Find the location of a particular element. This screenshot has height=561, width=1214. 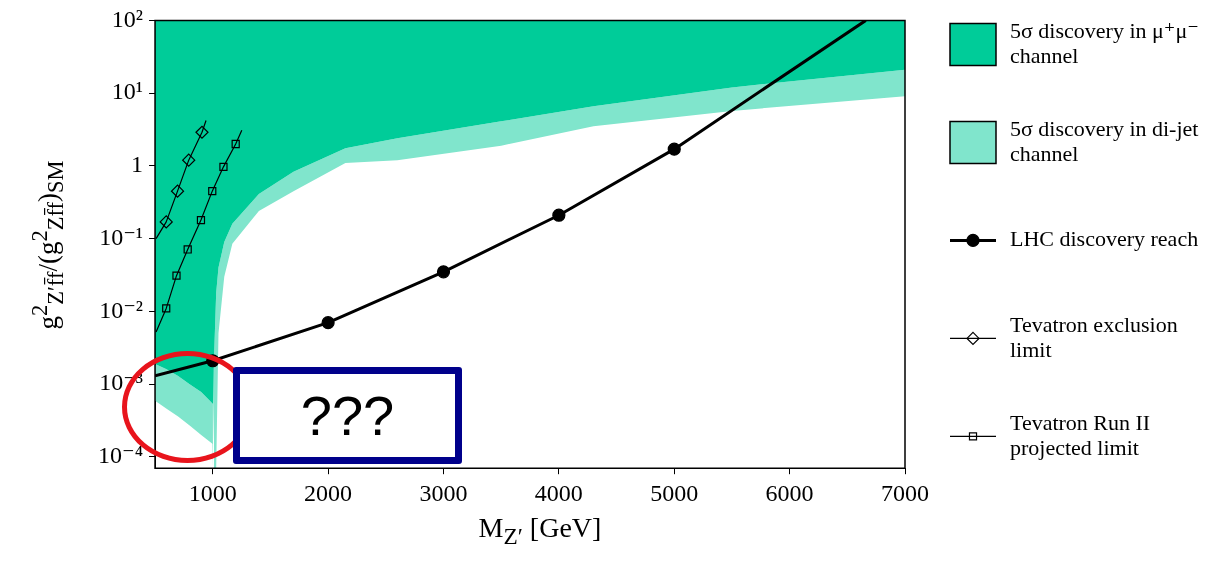

y-tick-label: 1 is located at coordinates (137, 164).